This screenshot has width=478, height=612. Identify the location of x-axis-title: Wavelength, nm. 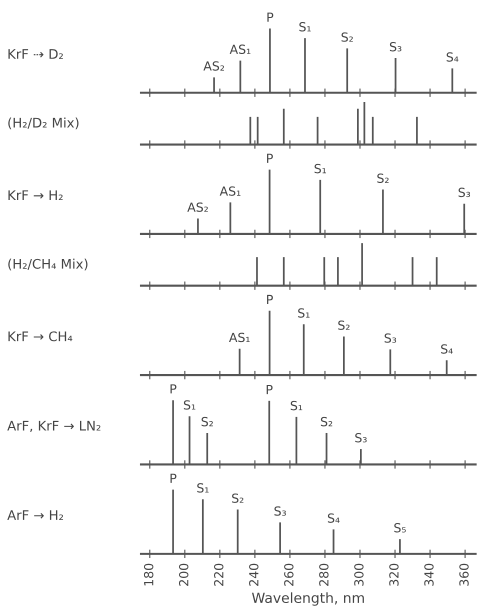
(308, 599).